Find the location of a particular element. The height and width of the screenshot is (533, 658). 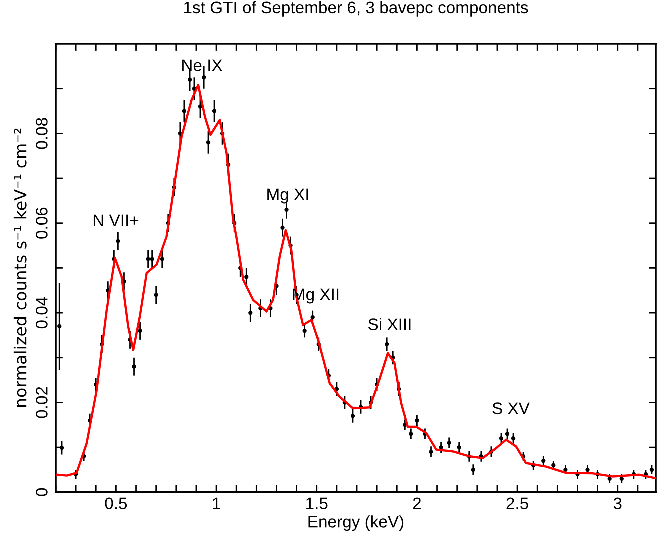

y-tick-label: 0 is located at coordinates (42, 492).